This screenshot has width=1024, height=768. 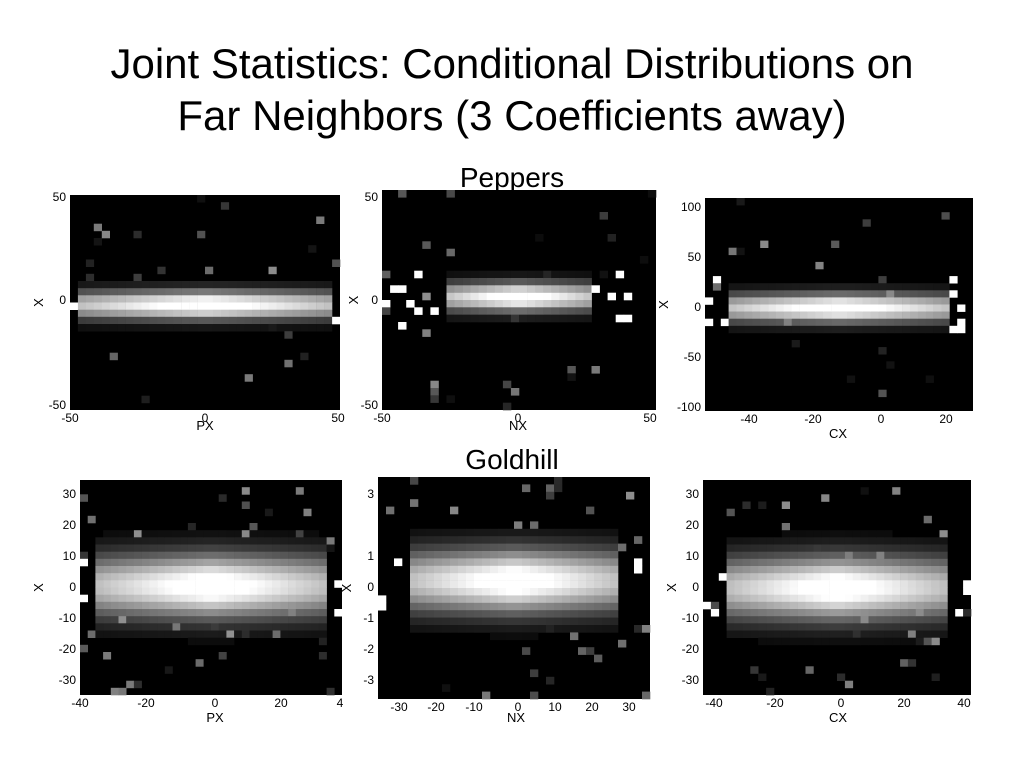 I want to click on y-tick-label: 20, so click(x=693, y=525).